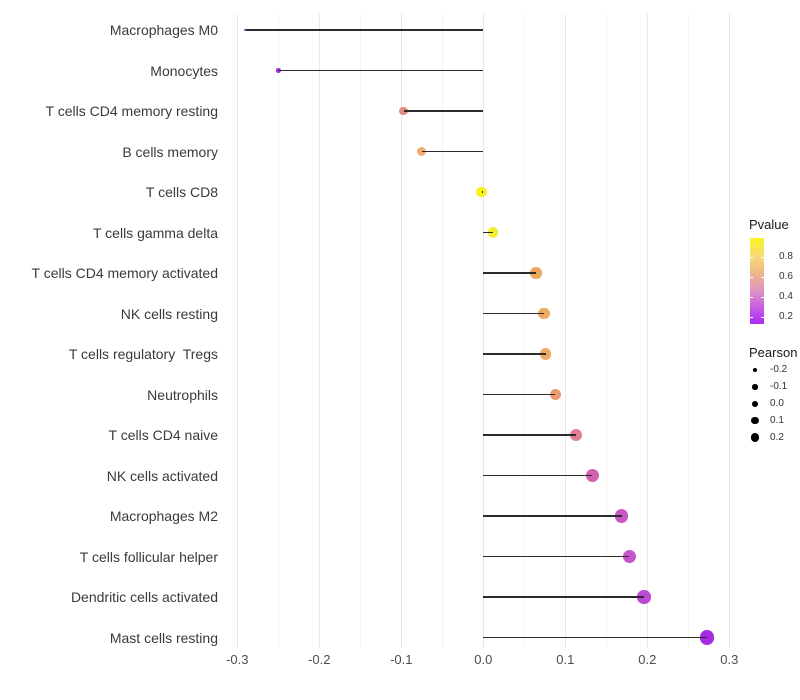 The height and width of the screenshot is (700, 800). What do you see at coordinates (131, 111) in the screenshot?
I see `row-label: T cells CD4 memory resting` at bounding box center [131, 111].